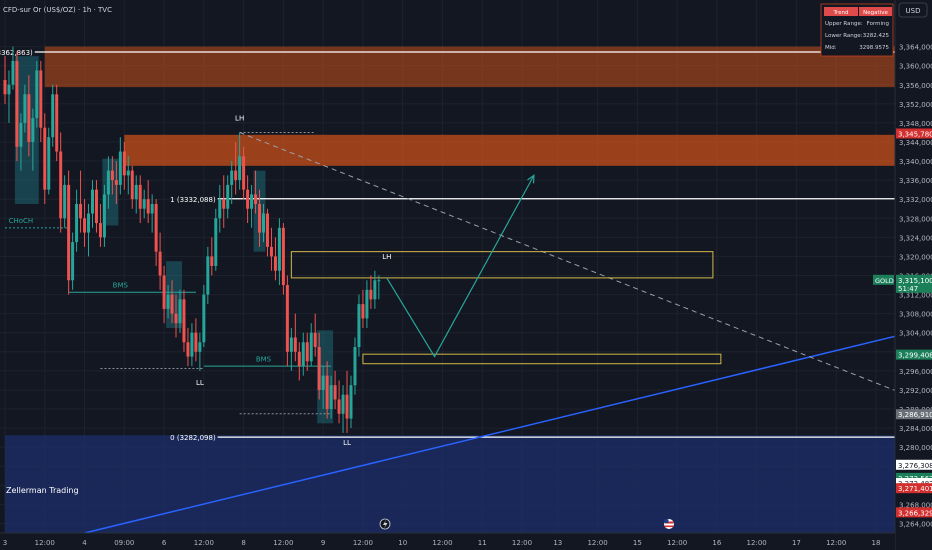 Image resolution: width=932 pixels, height=550 pixels. What do you see at coordinates (193, 200) in the screenshot?
I see `fib-level-label: 1 (3332,088)` at bounding box center [193, 200].